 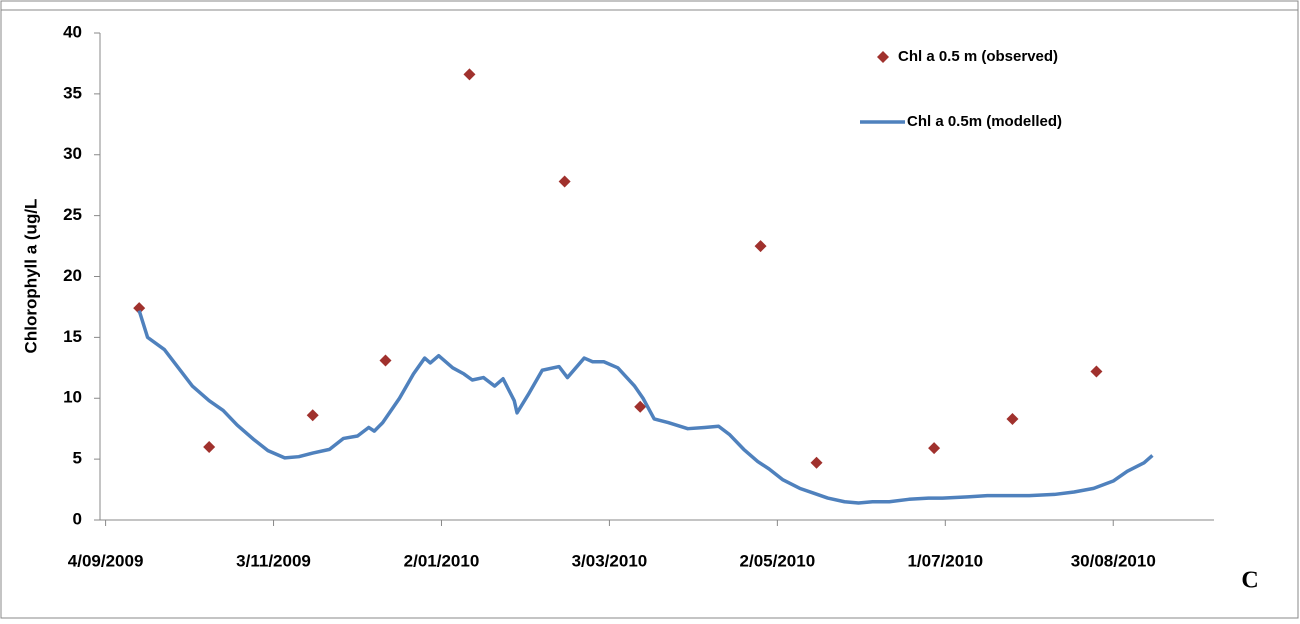 I want to click on x-tick-label: 2/05/2010, so click(x=778, y=560).